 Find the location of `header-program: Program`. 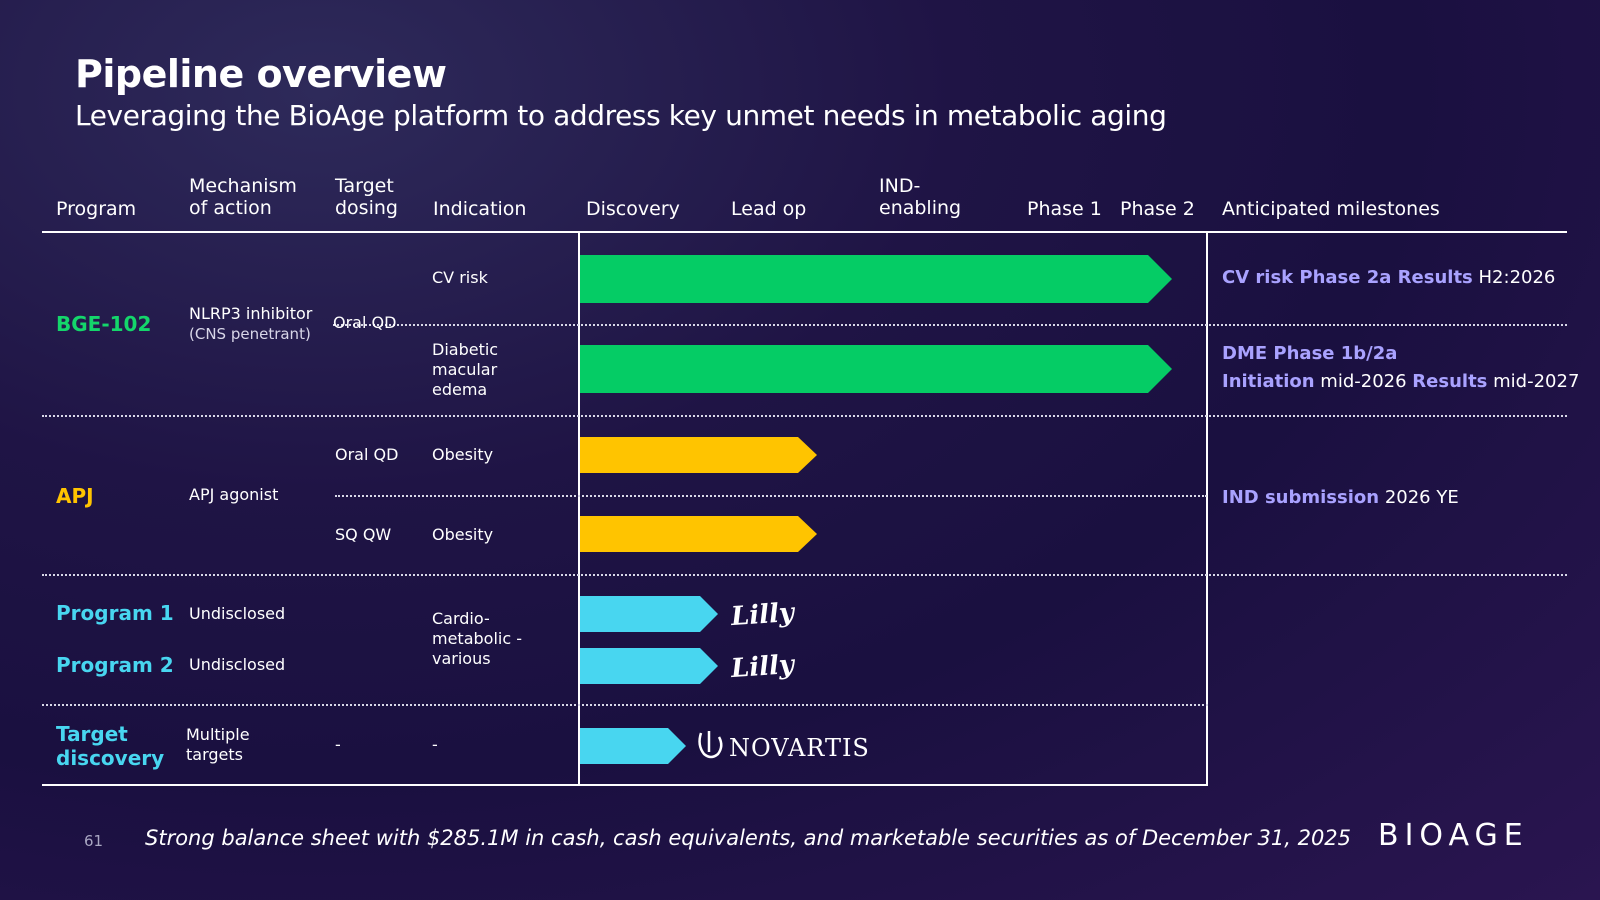

header-program: Program is located at coordinates (96, 209).